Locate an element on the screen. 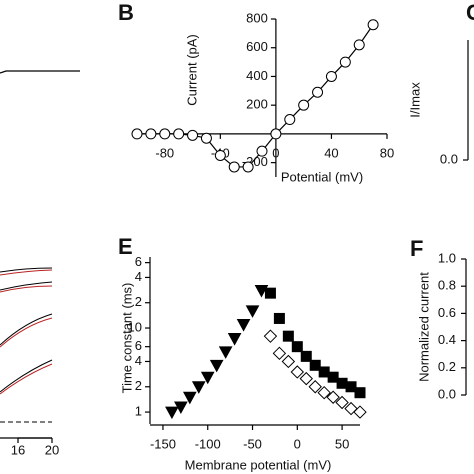 The image size is (474, 474). trace is located at coordinates (40, 72).